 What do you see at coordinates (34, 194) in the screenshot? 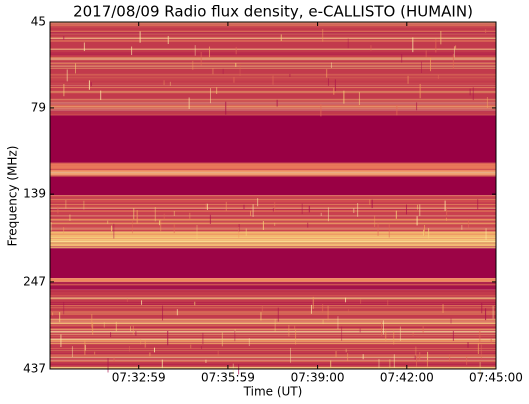
I see `y-tick-label: 139` at bounding box center [34, 194].